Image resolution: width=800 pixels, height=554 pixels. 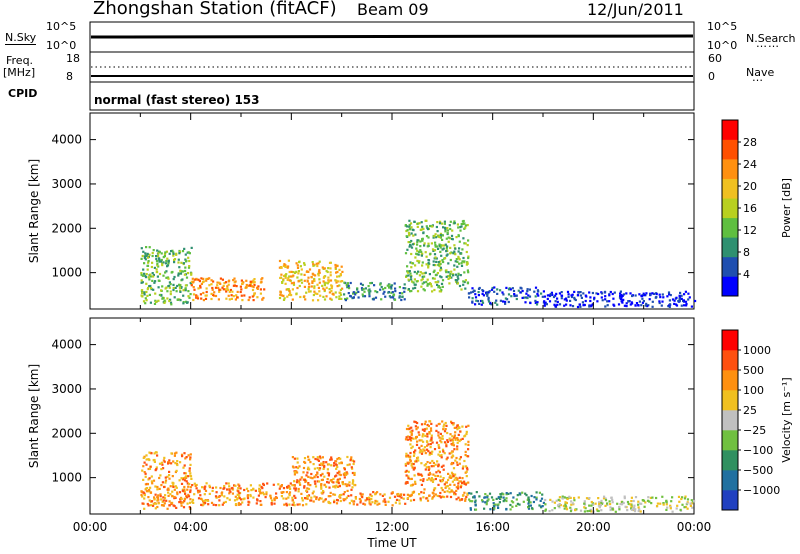 I want to click on freq-strip-frame, so click(x=392, y=67).